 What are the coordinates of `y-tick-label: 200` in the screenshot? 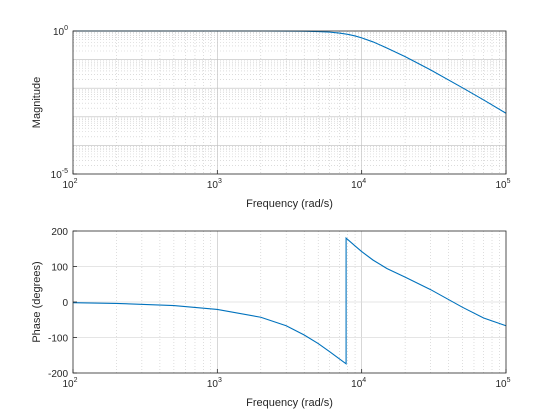 It's located at (59, 232).